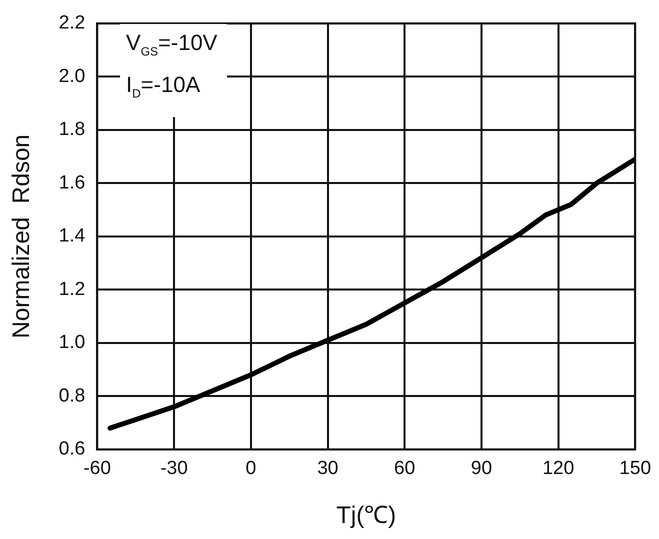 Image resolution: width=659 pixels, height=539 pixels. What do you see at coordinates (481, 469) in the screenshot?
I see `x-tick-label: 90` at bounding box center [481, 469].